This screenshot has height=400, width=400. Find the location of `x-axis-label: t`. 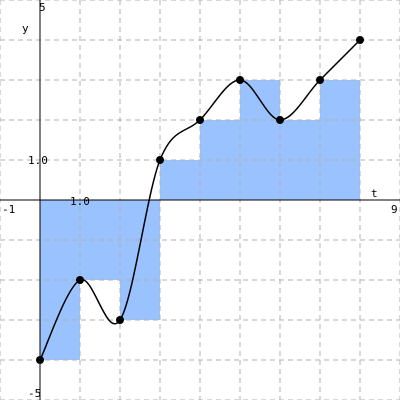

x-axis-label: t is located at coordinates (374, 193).